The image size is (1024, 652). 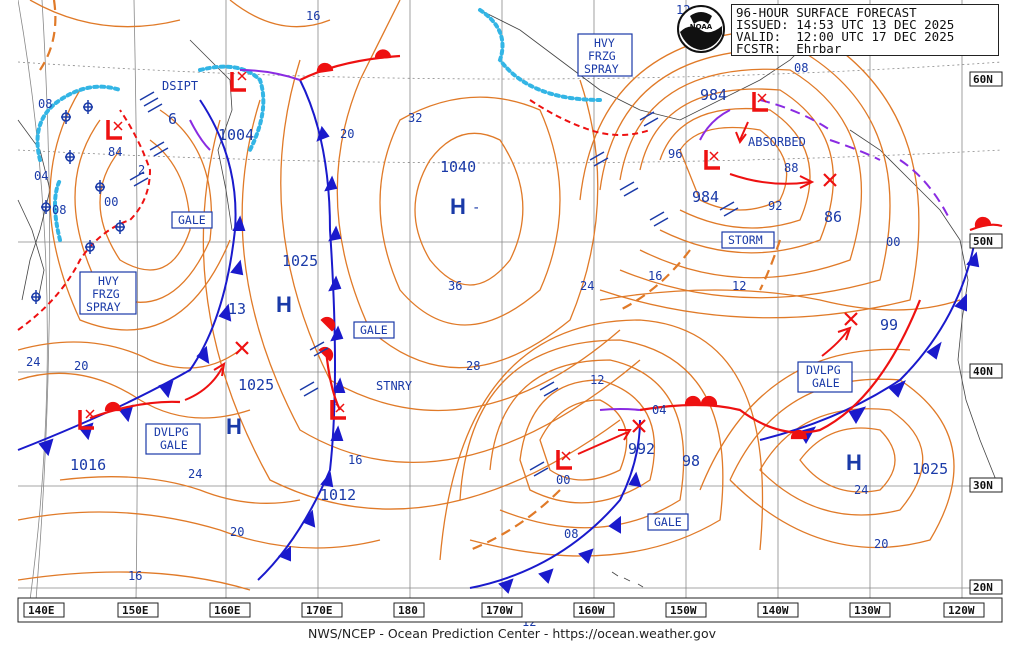 What do you see at coordinates (458, 206) in the screenshot?
I see `high-center-1040: H` at bounding box center [458, 206].